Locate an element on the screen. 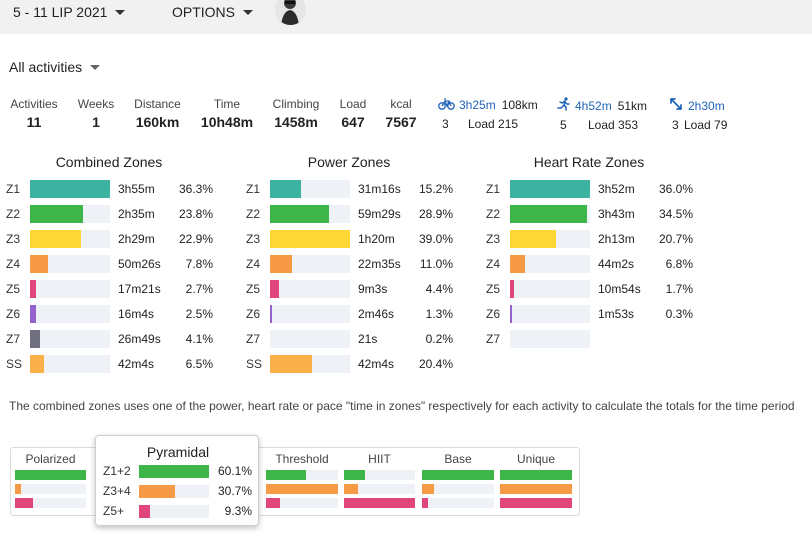 The height and width of the screenshot is (537, 812). distribution-model-base: Base is located at coordinates (458, 459).